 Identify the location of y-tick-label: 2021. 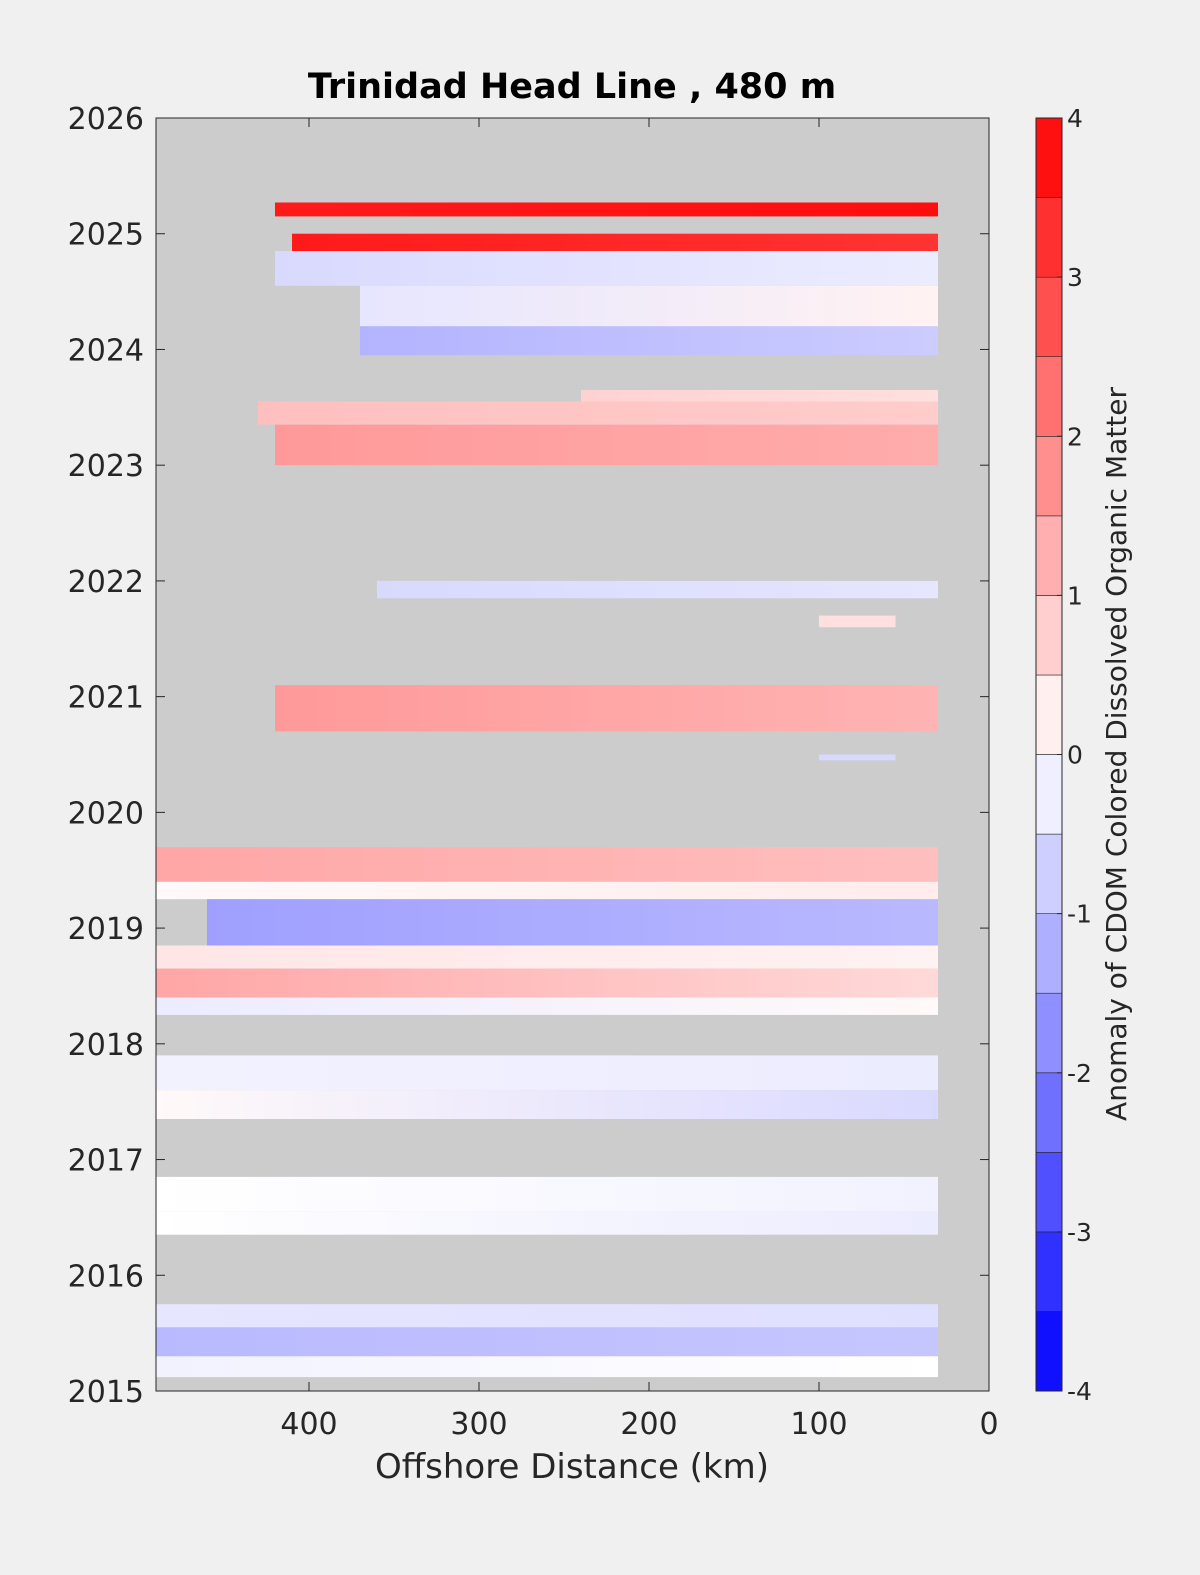
(106, 698).